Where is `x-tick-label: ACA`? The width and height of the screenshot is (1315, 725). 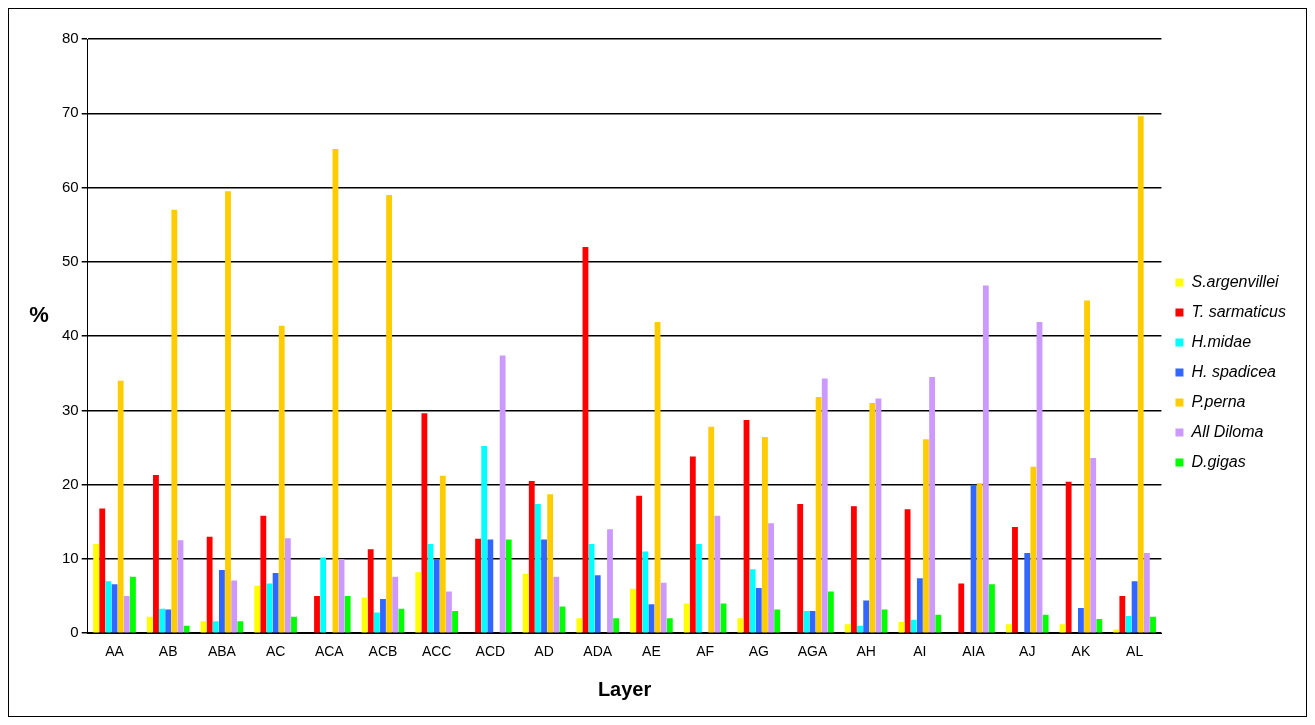
x-tick-label: ACA is located at coordinates (329, 651).